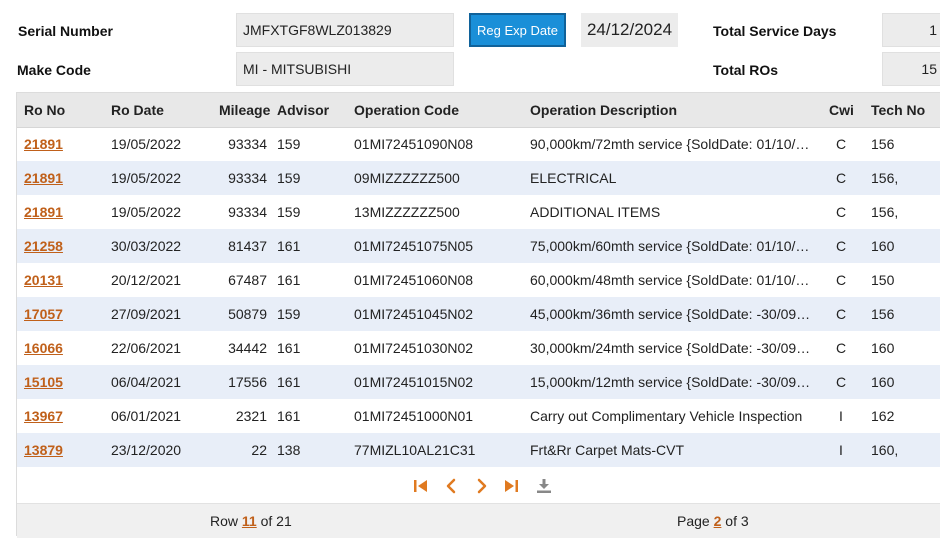 The width and height of the screenshot is (940, 539). Describe the element at coordinates (146, 382) in the screenshot. I see `ro-date-cell: 06/04/2021` at that location.